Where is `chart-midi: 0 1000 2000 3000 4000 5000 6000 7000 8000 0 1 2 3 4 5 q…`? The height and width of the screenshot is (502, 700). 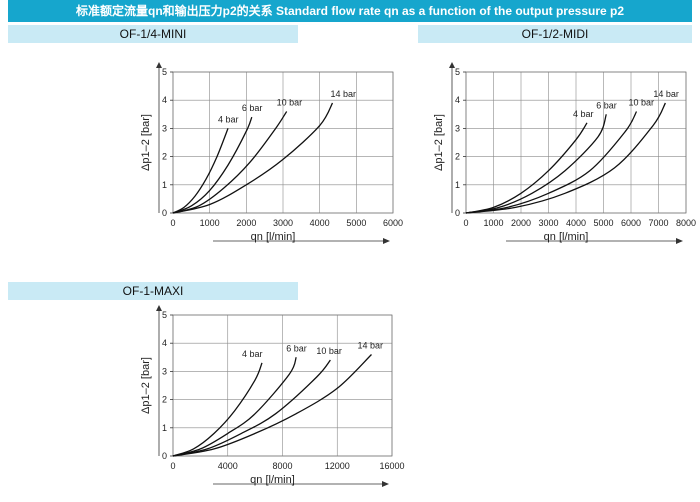
chart-midi: 0 1000 2000 3000 4000 5000 6000 7000 8000 0 1 2 3 4 5 q… is located at coordinates (564, 153).